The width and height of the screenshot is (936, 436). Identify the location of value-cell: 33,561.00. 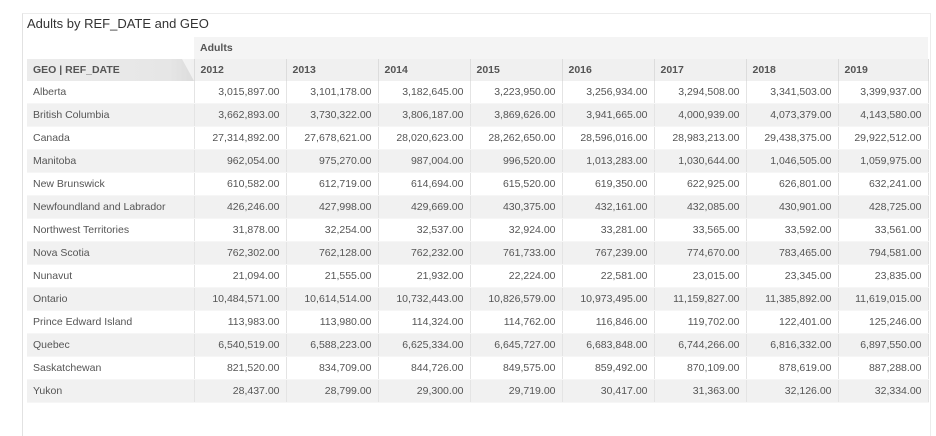
(883, 230).